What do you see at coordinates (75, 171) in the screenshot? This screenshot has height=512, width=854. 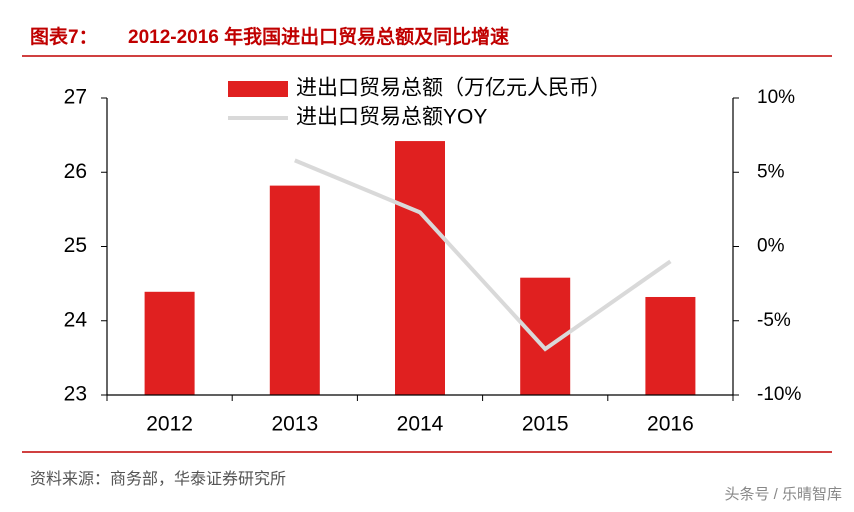 I see `y-tick-label: 26` at bounding box center [75, 171].